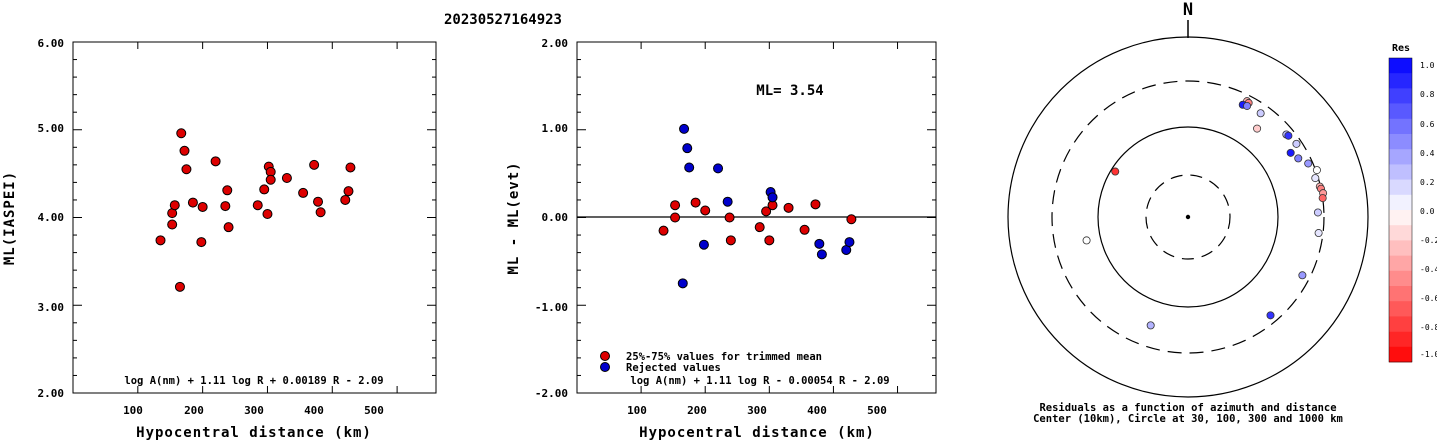  Describe the element at coordinates (555, 128) in the screenshot. I see `mid-y-tick-label: 1.00` at that location.